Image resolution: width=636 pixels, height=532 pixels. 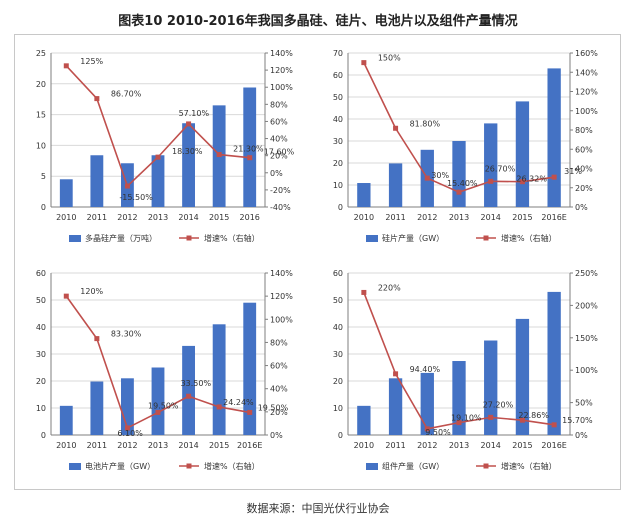 I want to click on x-tick-label: 2016, so click(x=250, y=217).